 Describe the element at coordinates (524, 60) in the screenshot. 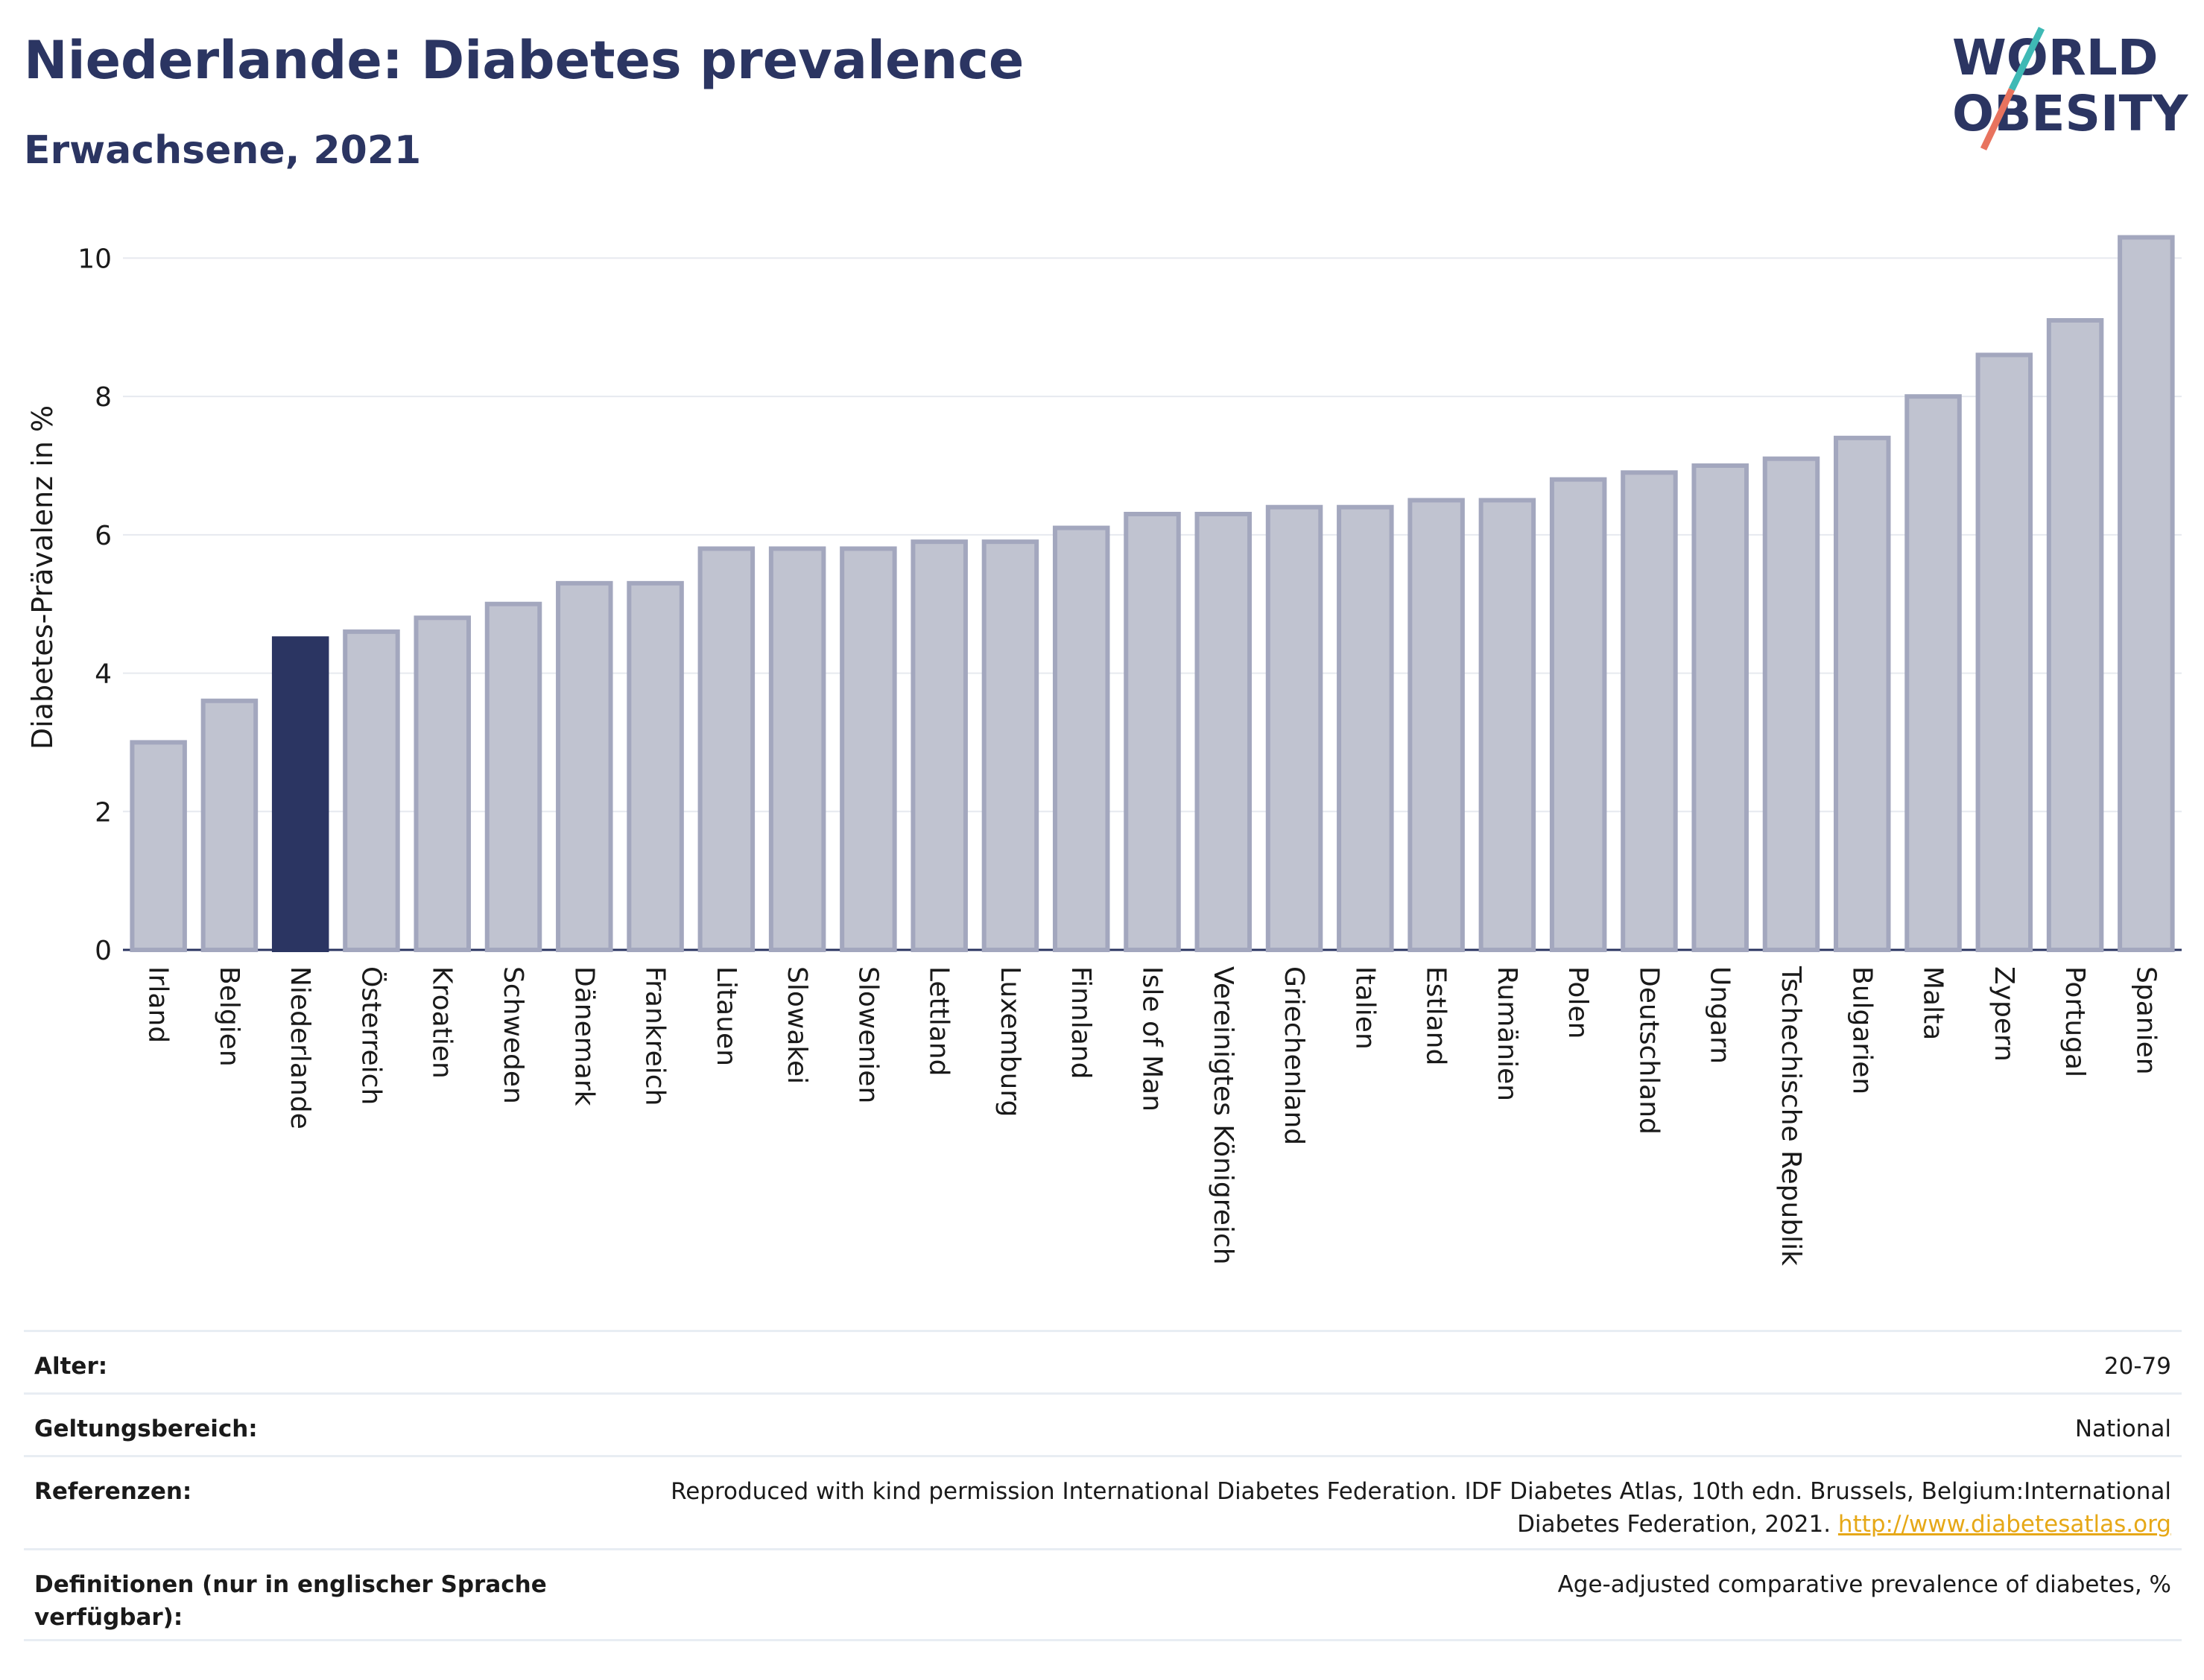

I see `page-title: Niederlande: Diabetes prevalence` at that location.